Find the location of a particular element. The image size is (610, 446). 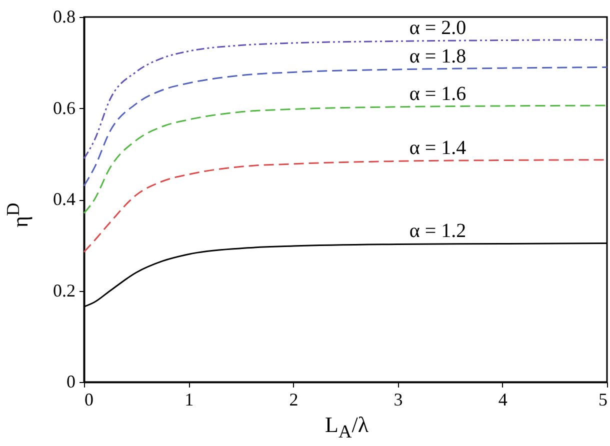

x-tick-label: 4 is located at coordinates (503, 400).